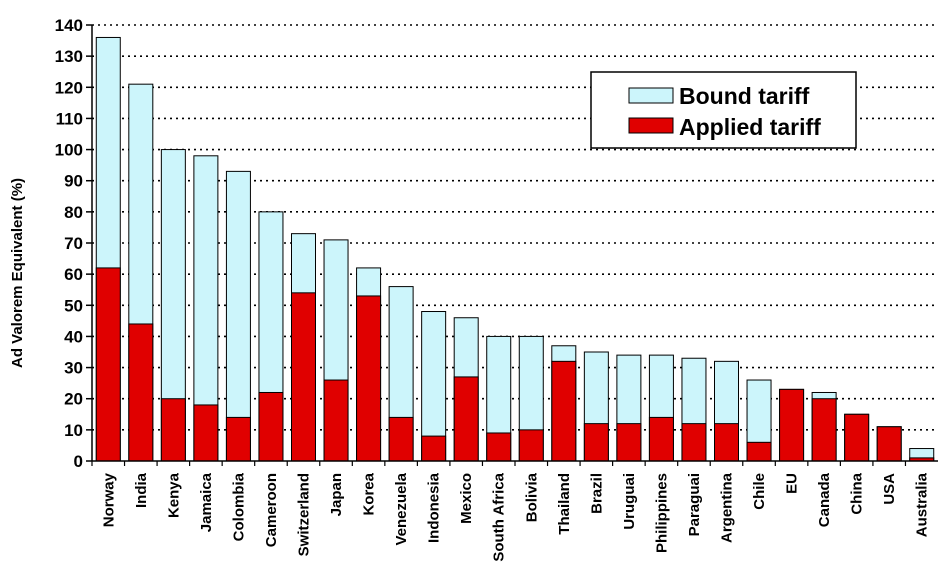 This screenshot has height=585, width=938. What do you see at coordinates (651, 95) in the screenshot?
I see `legend-swatch-bound` at bounding box center [651, 95].